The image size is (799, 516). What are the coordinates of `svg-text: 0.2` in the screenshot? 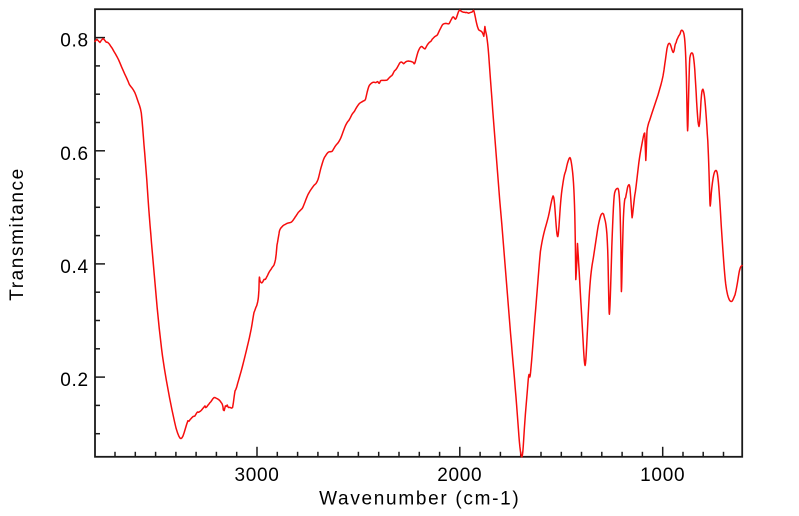 It's located at (74, 380).